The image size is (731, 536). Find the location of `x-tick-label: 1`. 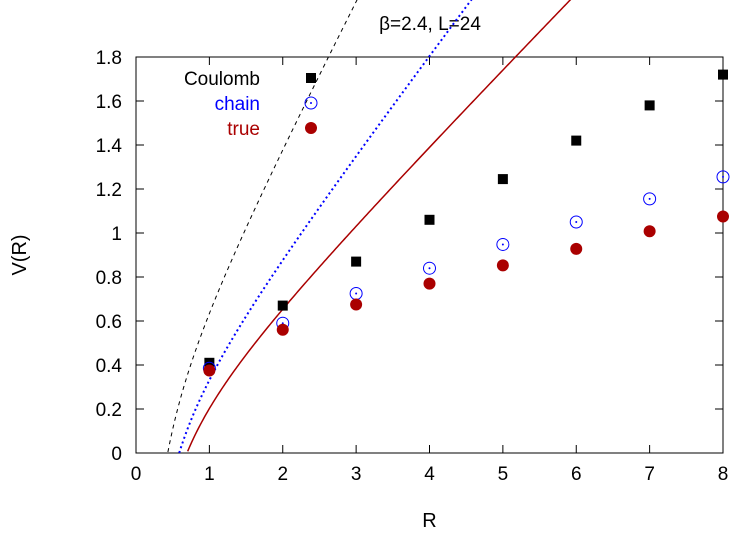

x-tick-label: 1 is located at coordinates (209, 474).